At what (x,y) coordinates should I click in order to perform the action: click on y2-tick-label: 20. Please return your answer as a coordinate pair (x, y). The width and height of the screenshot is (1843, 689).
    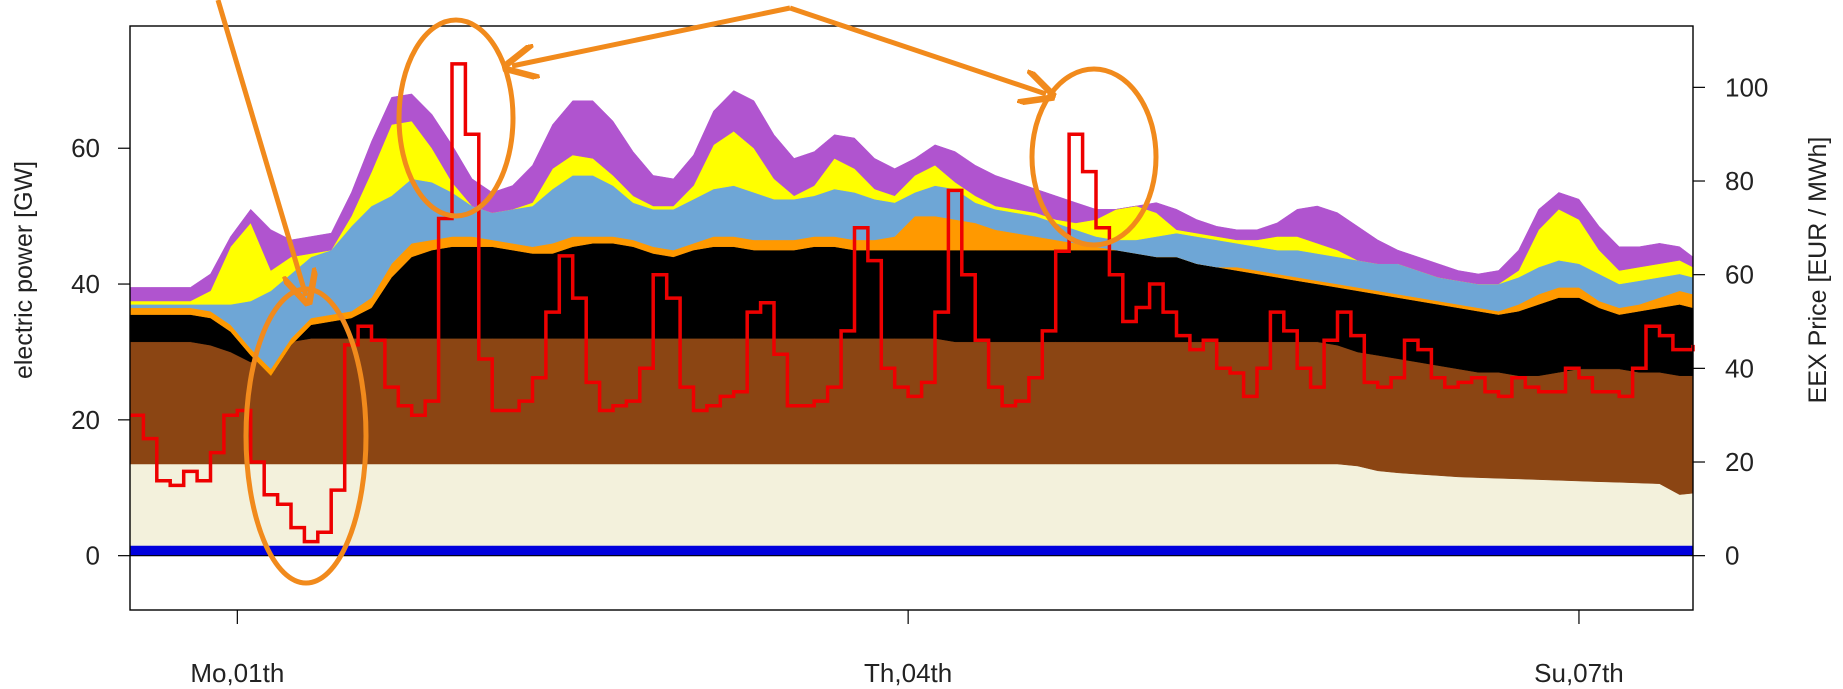
    Looking at the image, I should click on (1739, 462).